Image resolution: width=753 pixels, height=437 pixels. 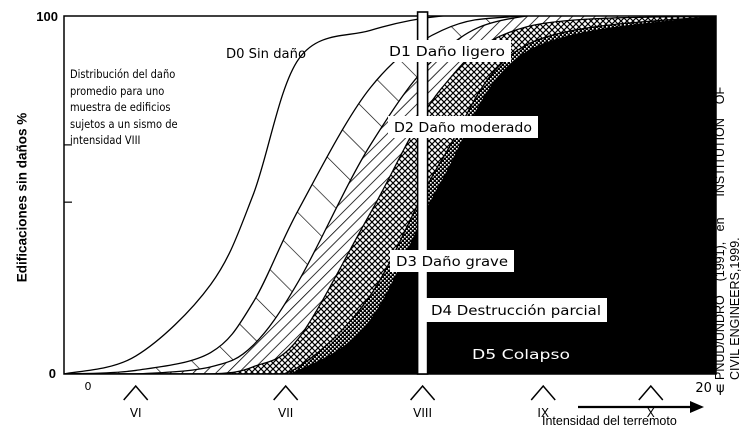 What do you see at coordinates (123, 74) in the screenshot?
I see `annotation-line: Distribución del daño` at bounding box center [123, 74].